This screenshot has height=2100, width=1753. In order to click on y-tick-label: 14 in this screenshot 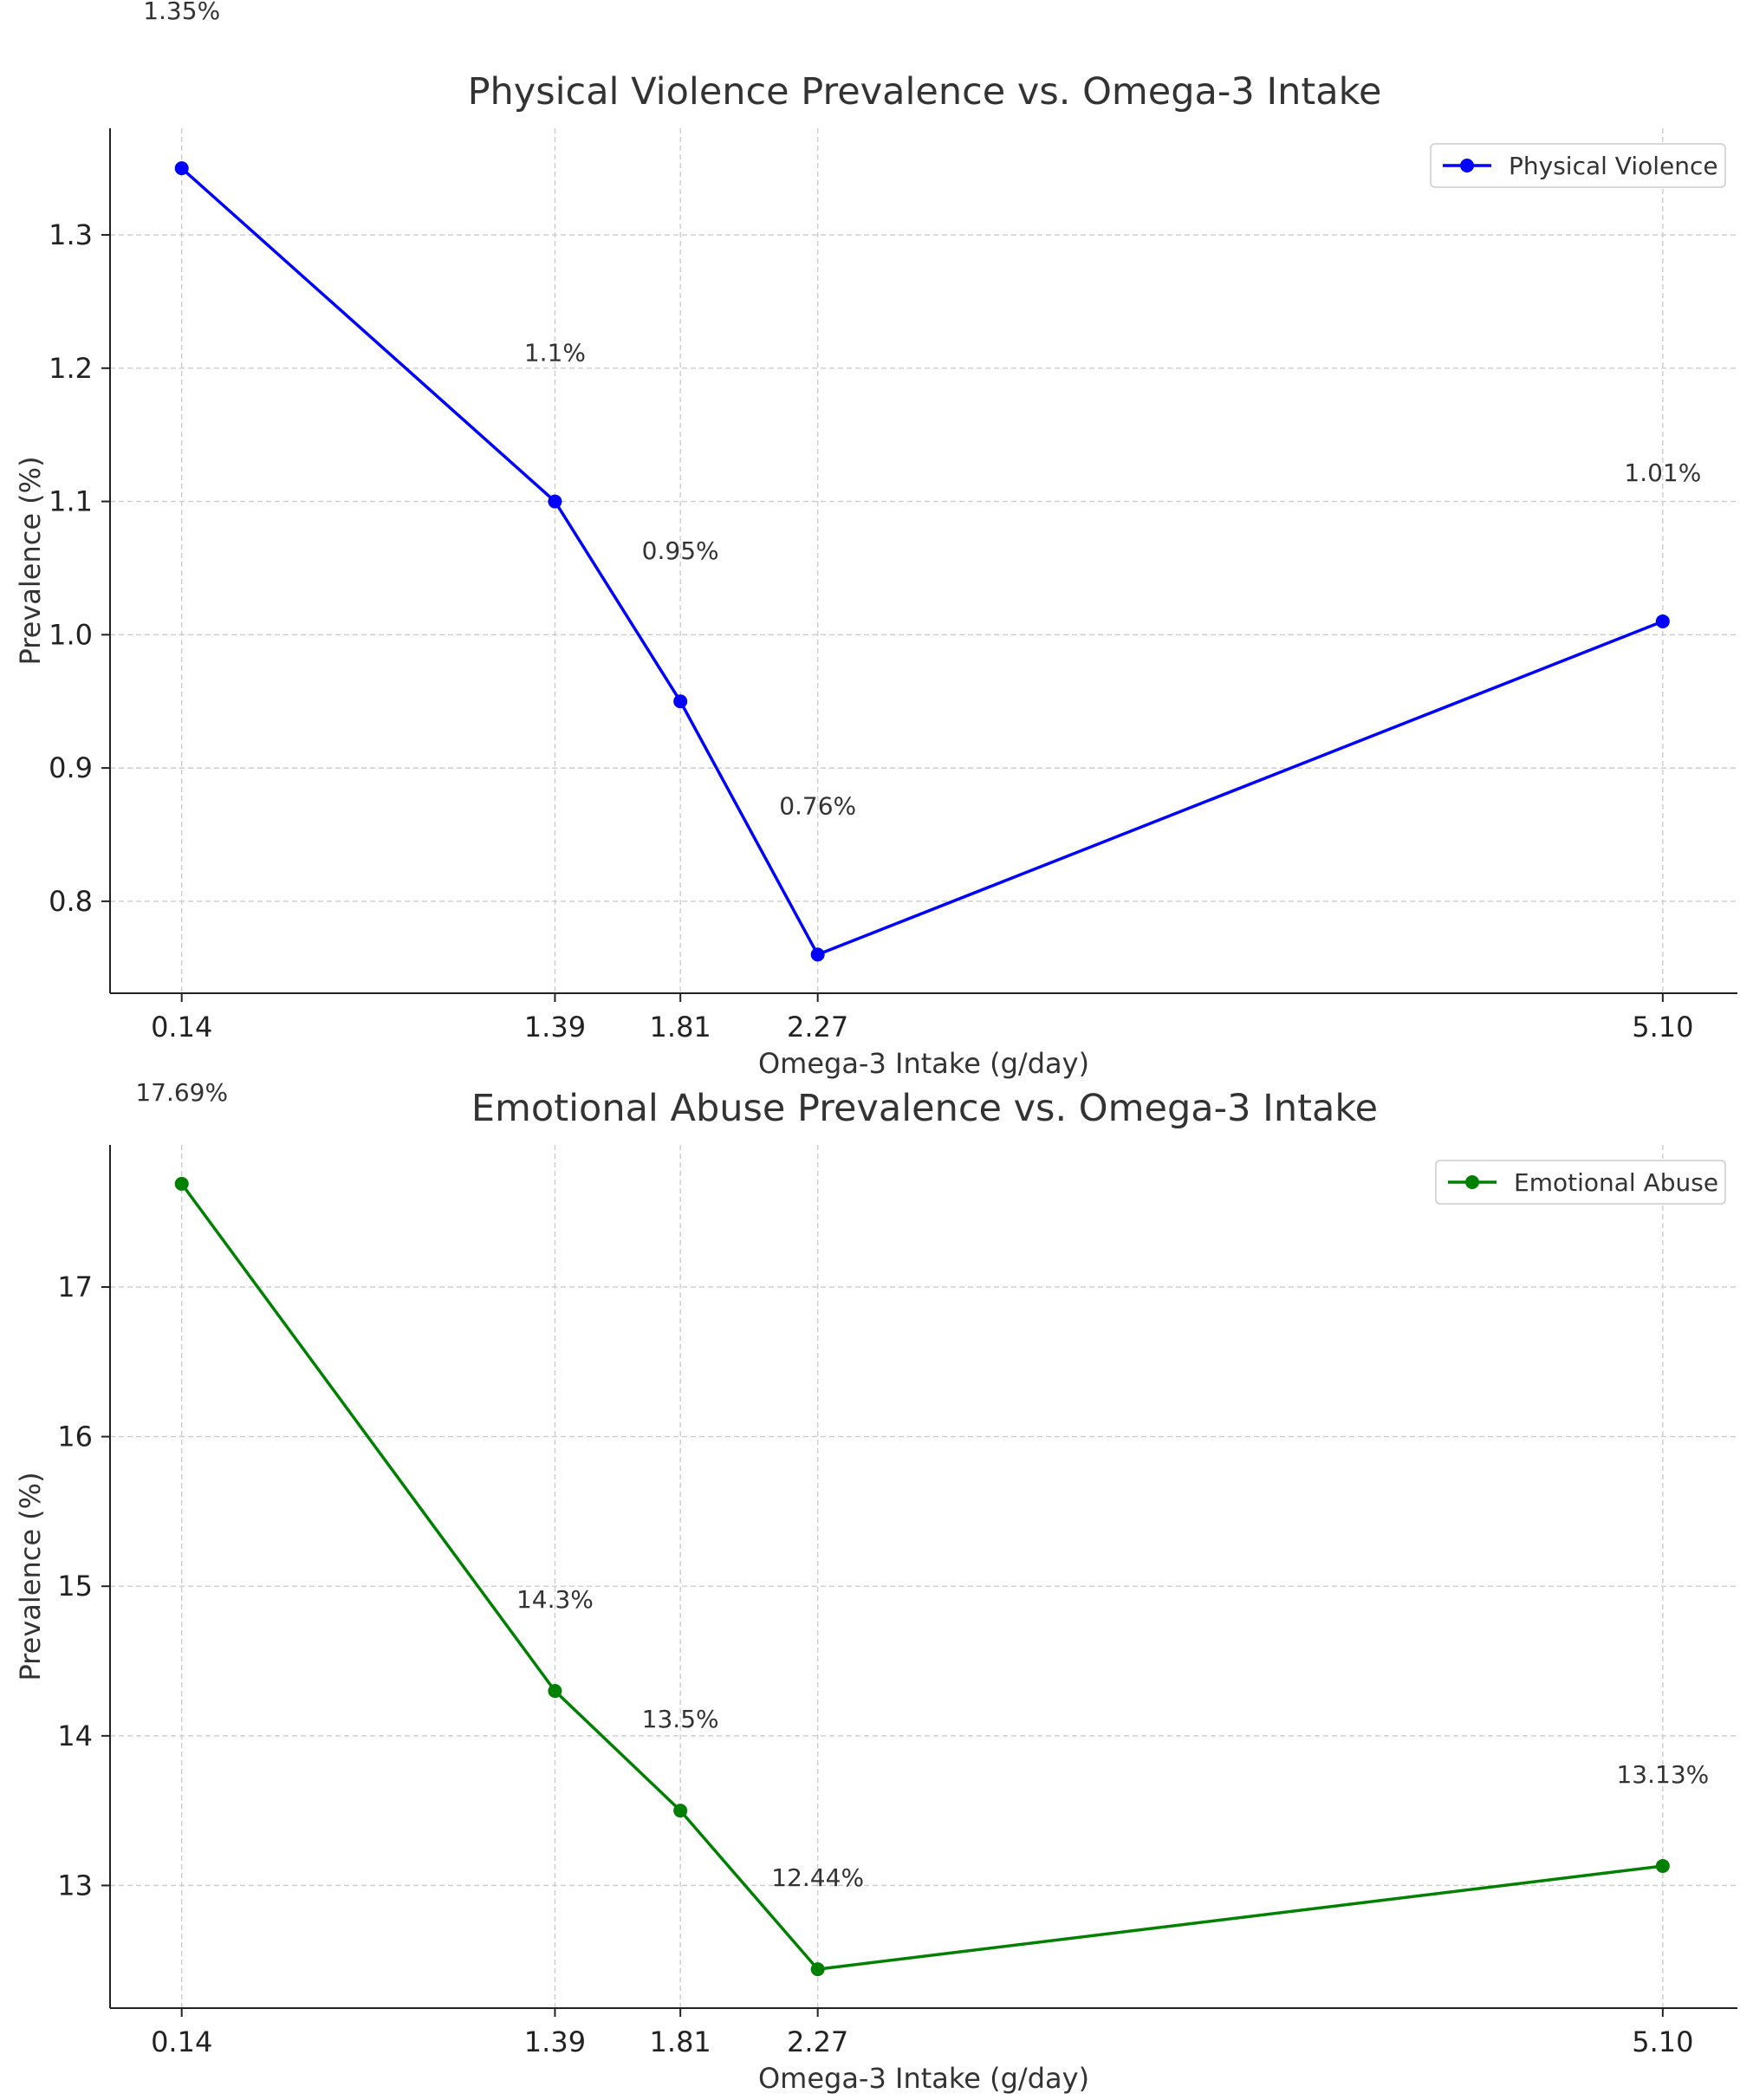, I will do `click(75, 1736)`.